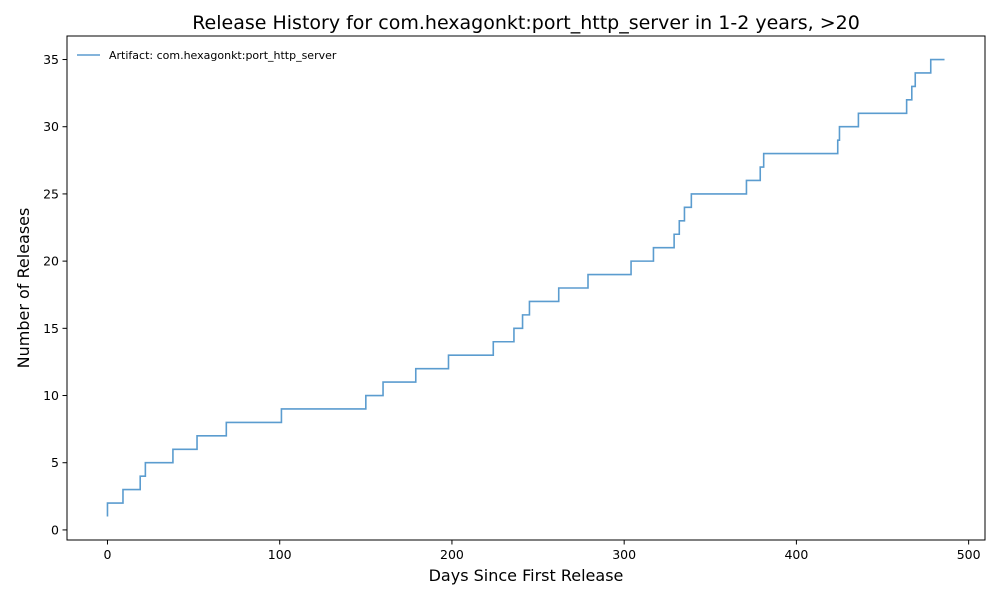 The image size is (1000, 600). I want to click on y-tick-label: 0, so click(55, 529).